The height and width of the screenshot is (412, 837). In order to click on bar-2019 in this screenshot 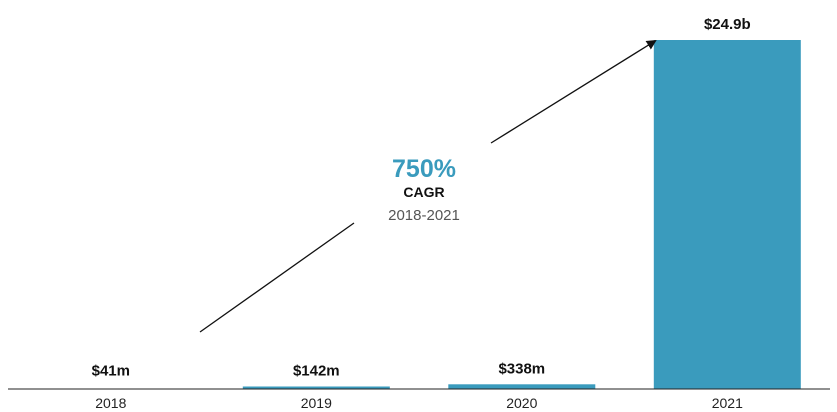, I will do `click(316, 387)`.